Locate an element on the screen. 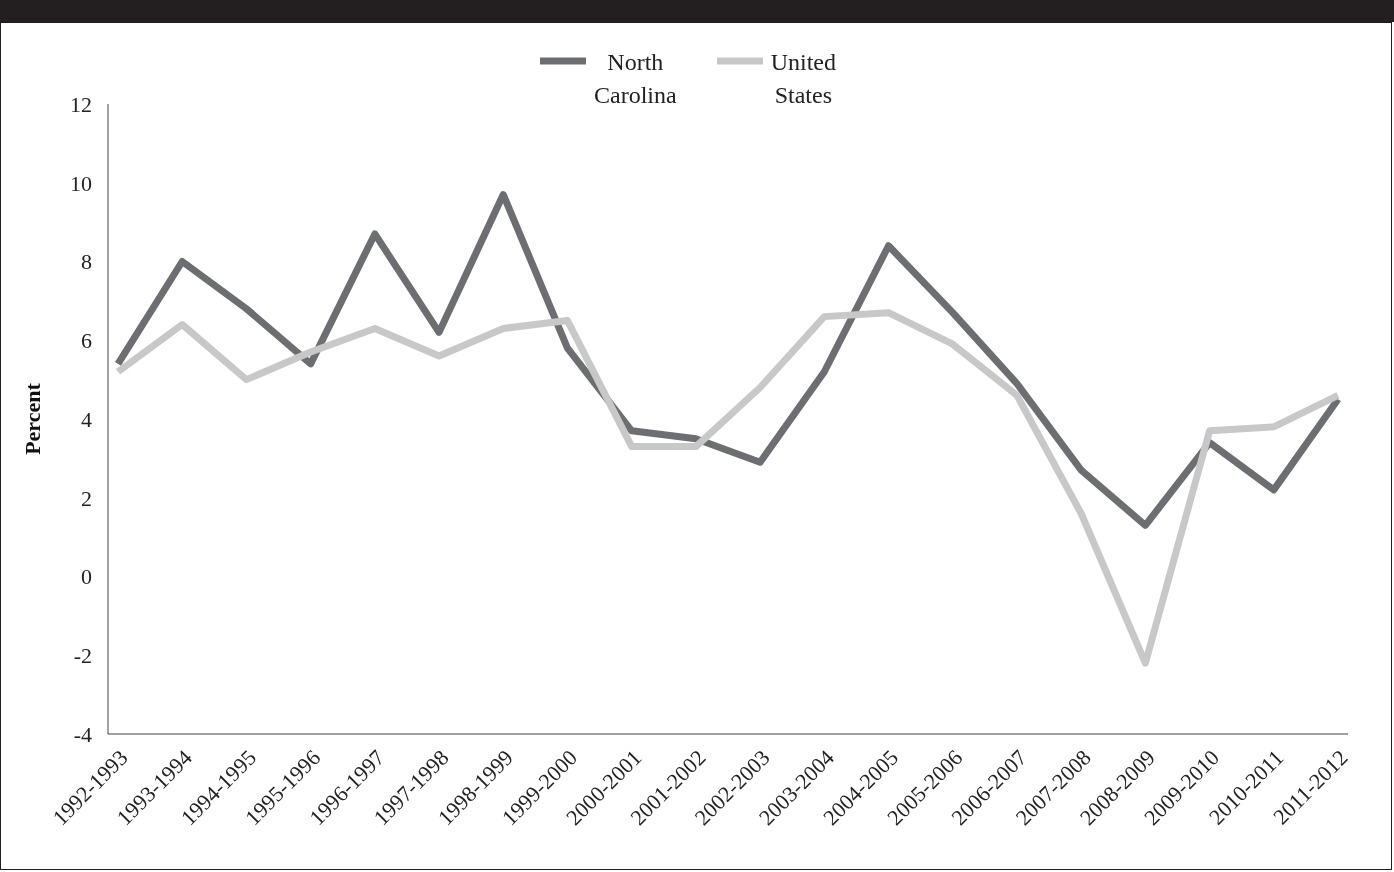 The height and width of the screenshot is (872, 1394). y-tick-label: 4 is located at coordinates (86, 419).